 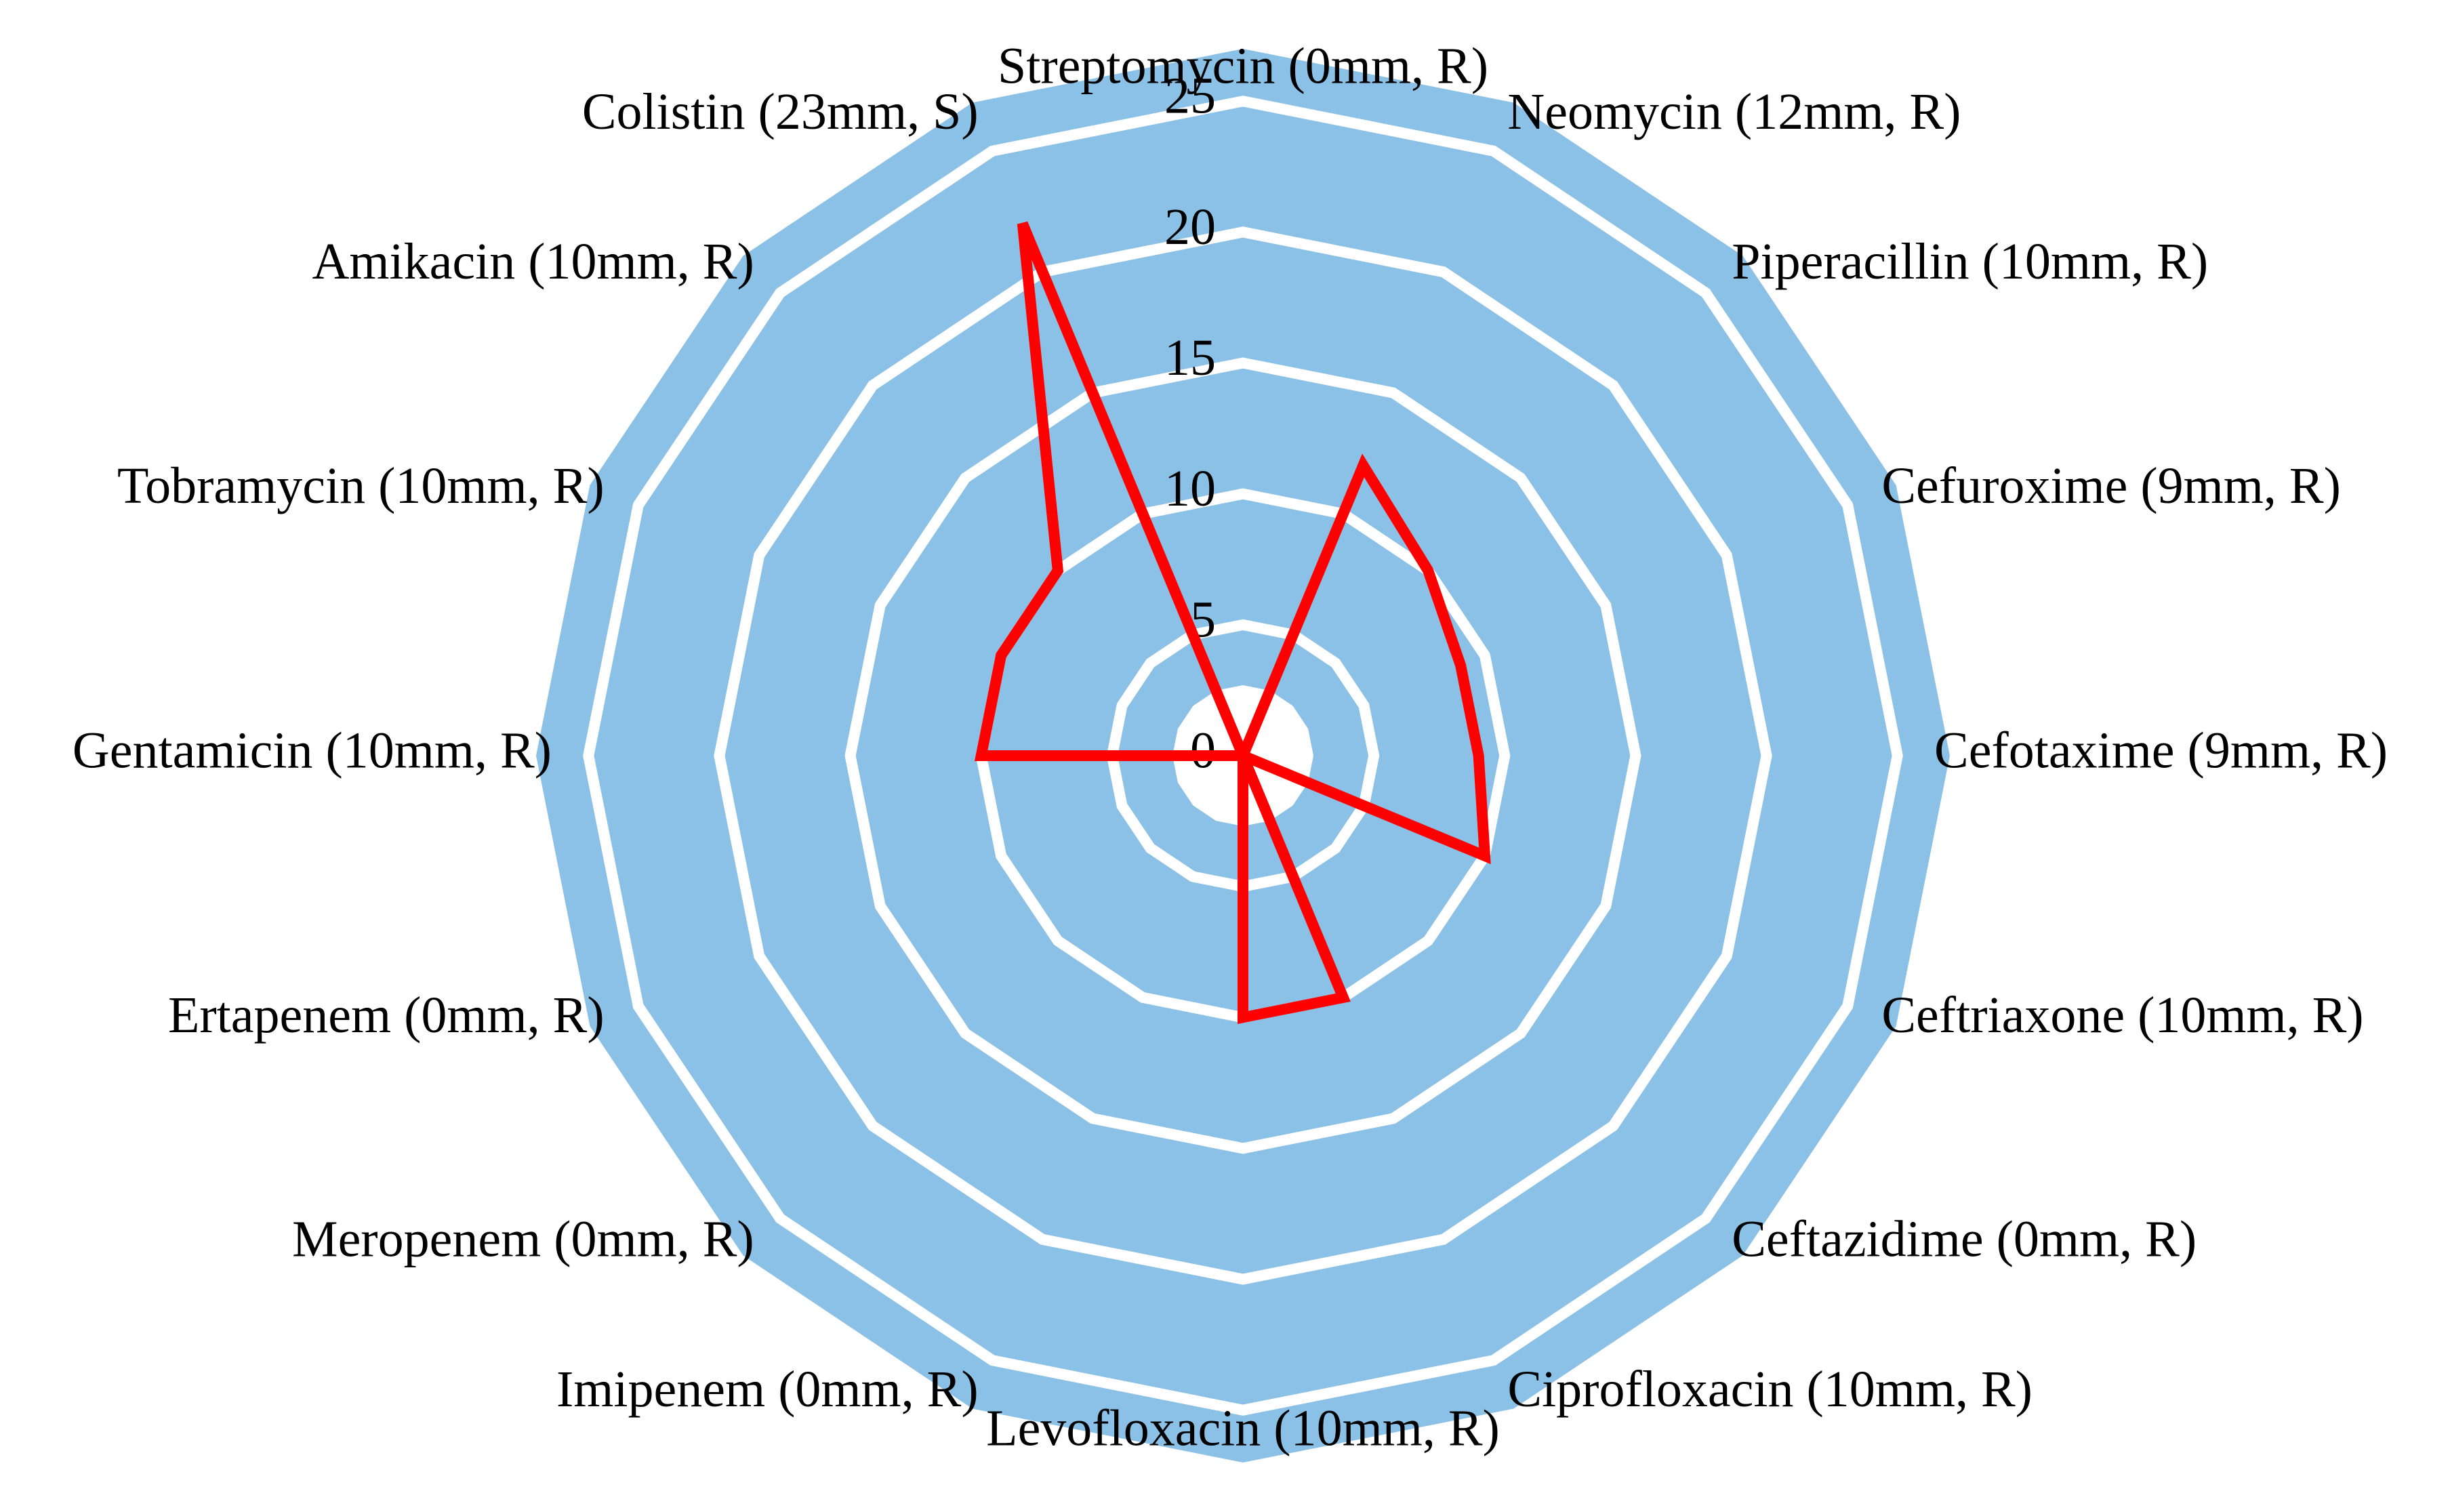 What do you see at coordinates (1190, 489) in the screenshot?
I see `r-tick-label: 10` at bounding box center [1190, 489].